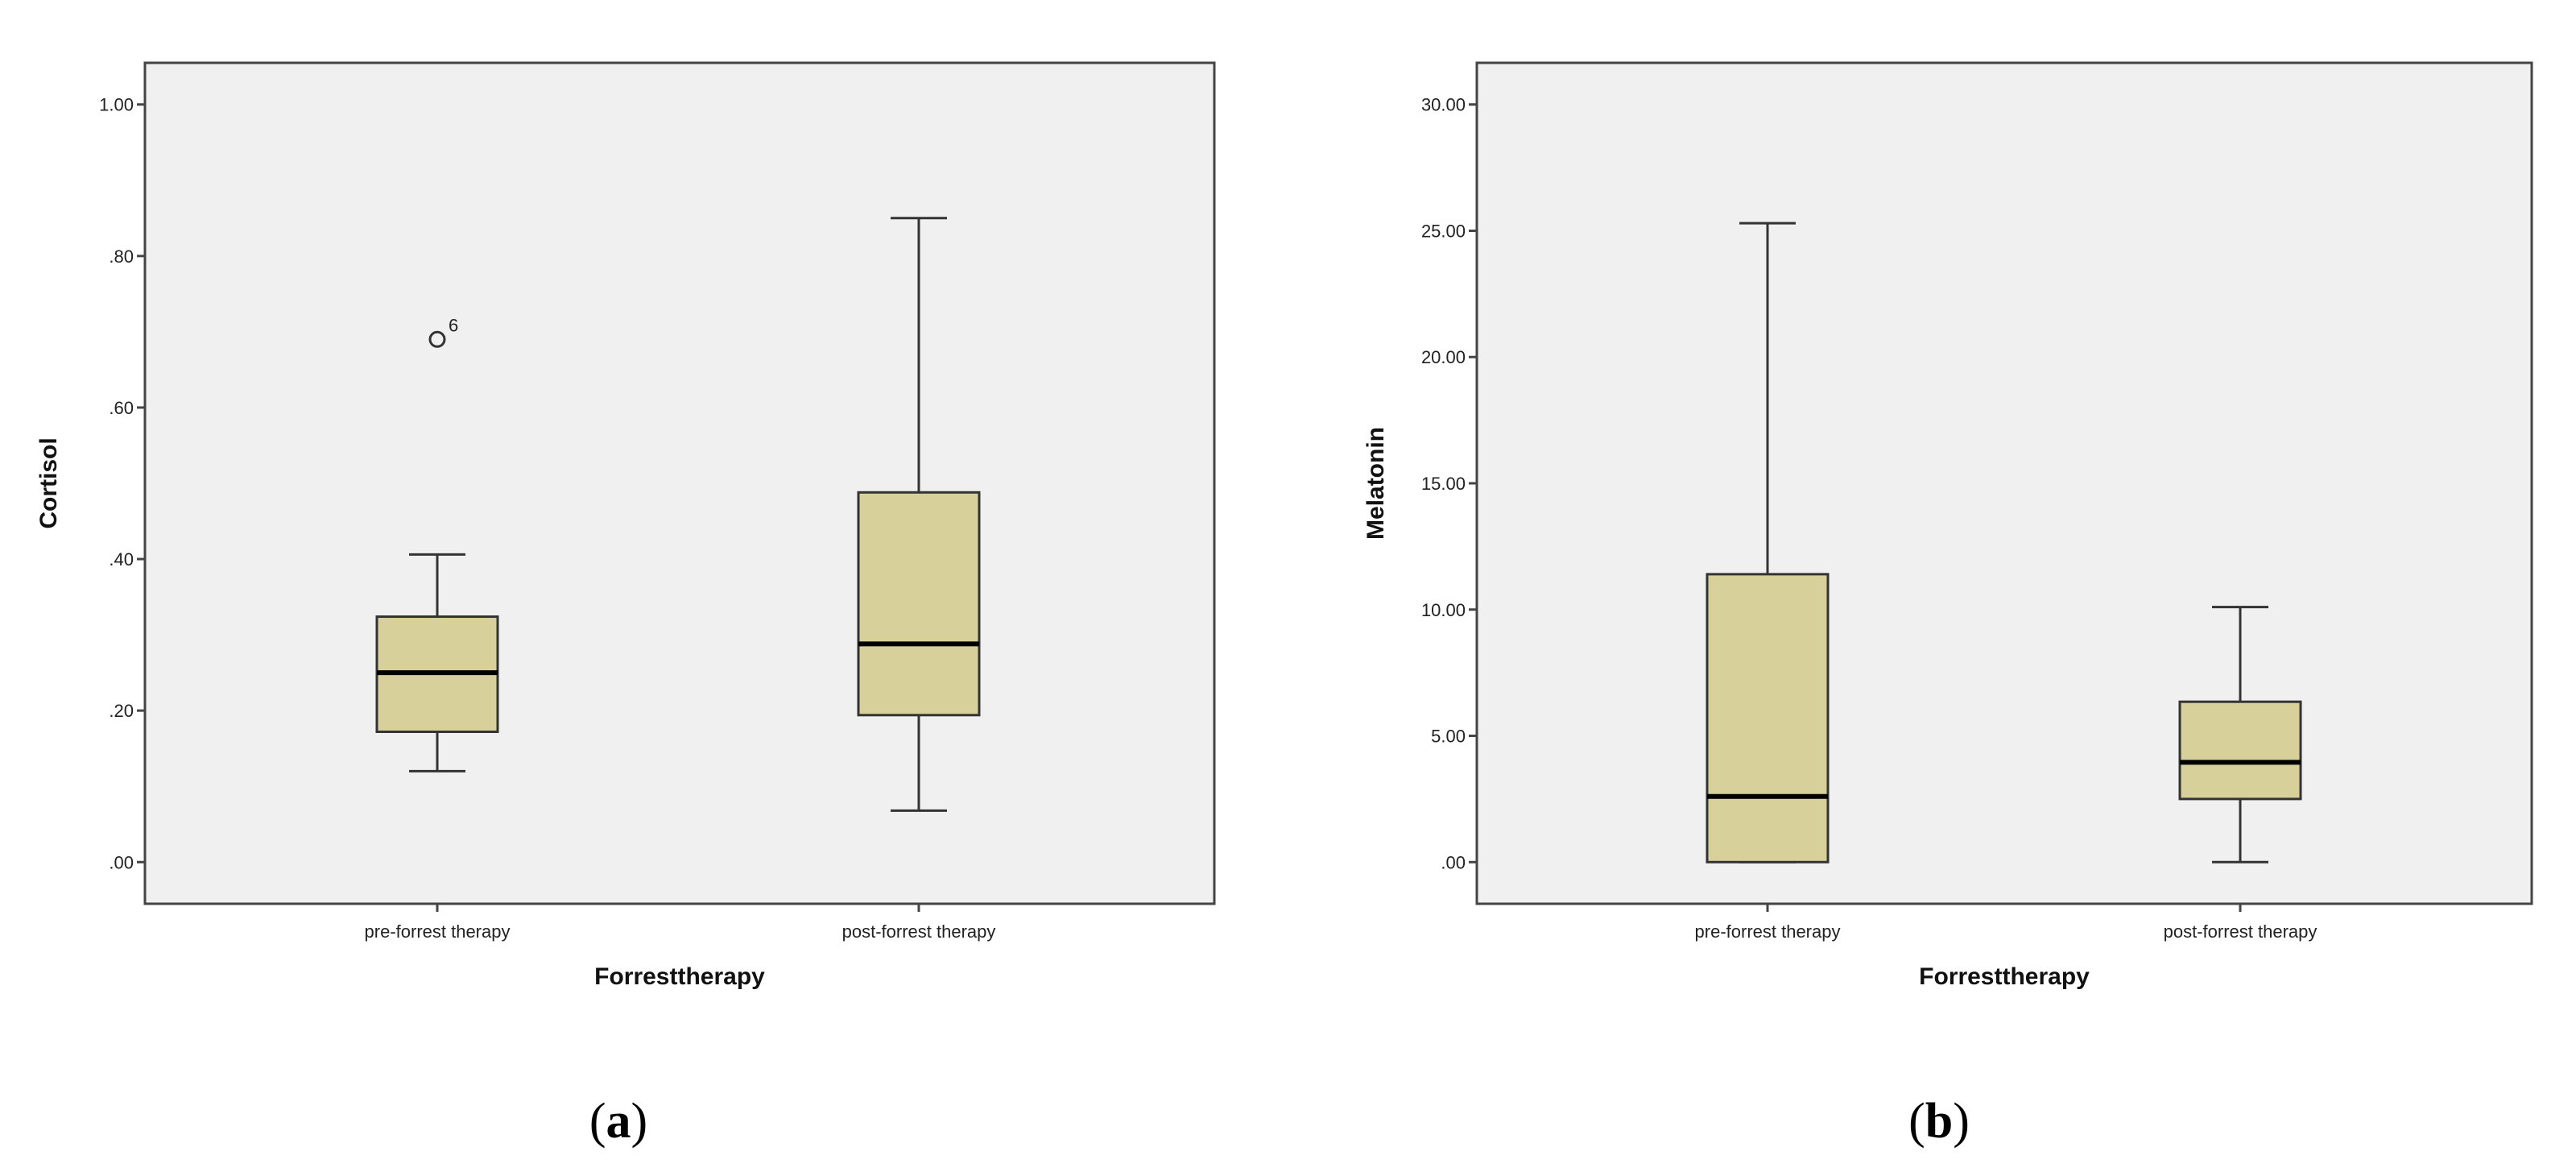  I want to click on y-tick-label: 15.00, so click(1443, 484).